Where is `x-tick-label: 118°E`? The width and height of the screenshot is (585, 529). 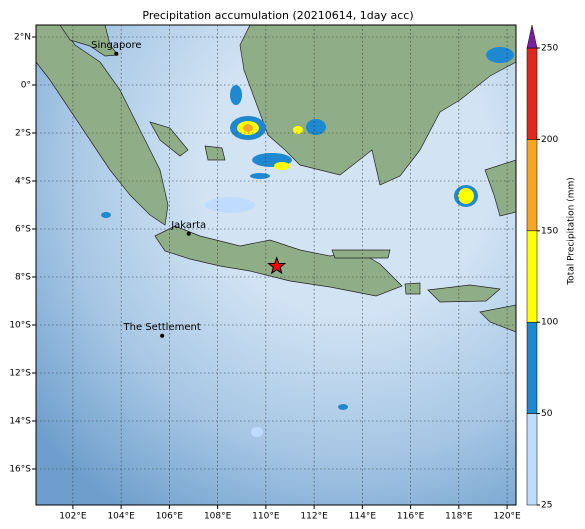
x-tick-label: 118°E is located at coordinates (459, 517).